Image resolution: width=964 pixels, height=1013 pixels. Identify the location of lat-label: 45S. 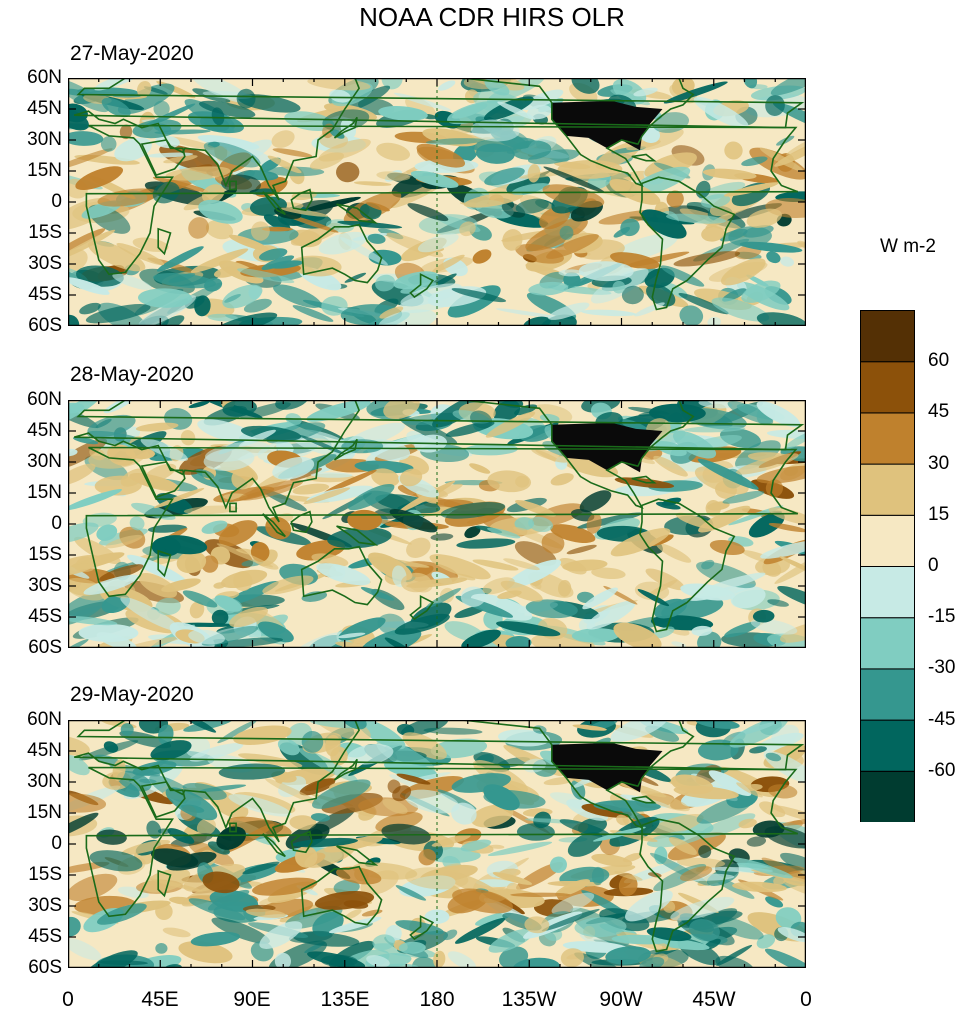
(45, 294).